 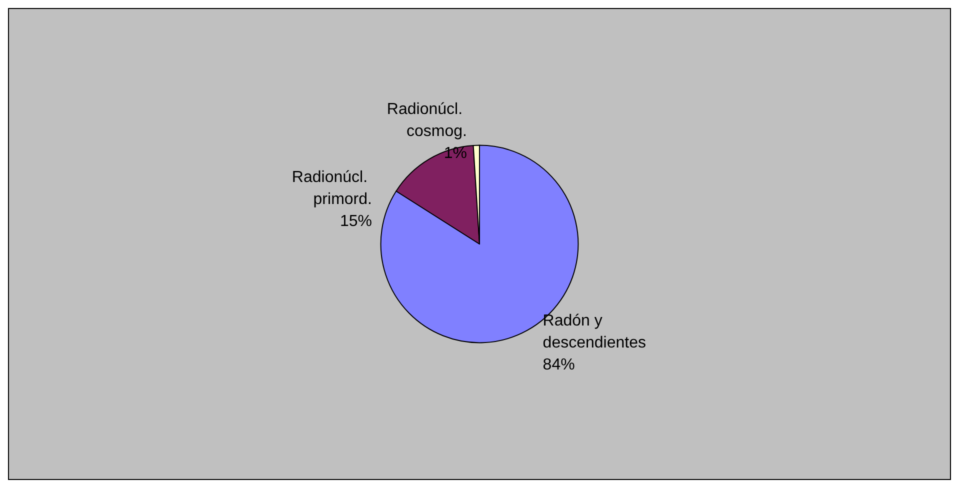 I want to click on data-label: 84%, so click(x=558, y=365).